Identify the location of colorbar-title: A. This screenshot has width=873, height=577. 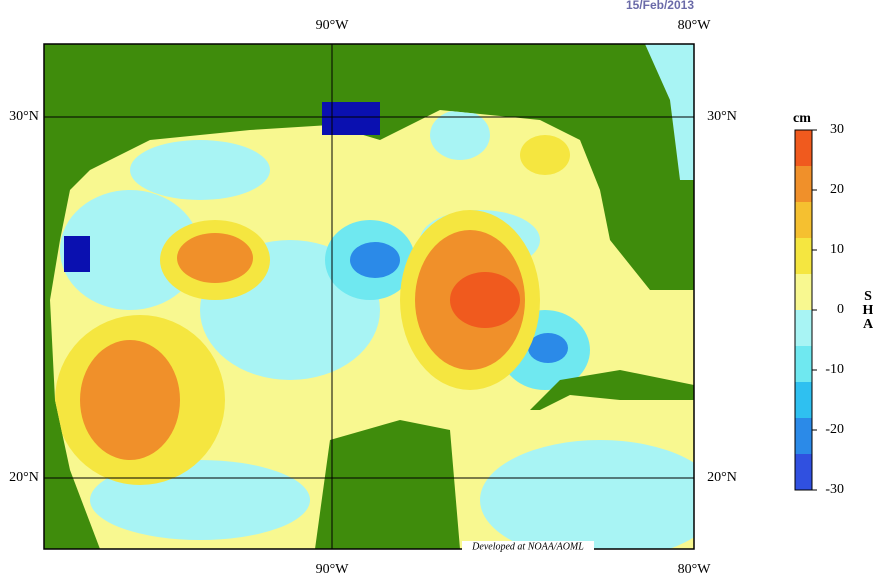
(868, 324).